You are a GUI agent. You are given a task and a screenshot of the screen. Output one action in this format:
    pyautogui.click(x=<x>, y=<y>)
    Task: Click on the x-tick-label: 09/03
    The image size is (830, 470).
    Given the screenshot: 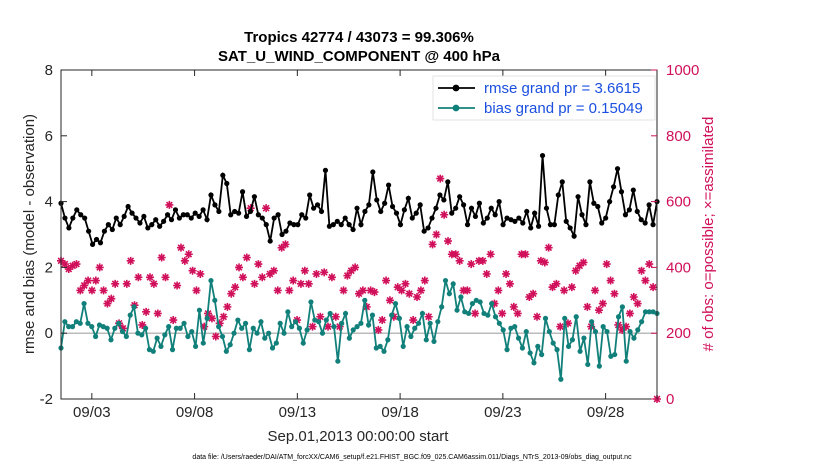 What is the action you would take?
    pyautogui.click(x=92, y=412)
    